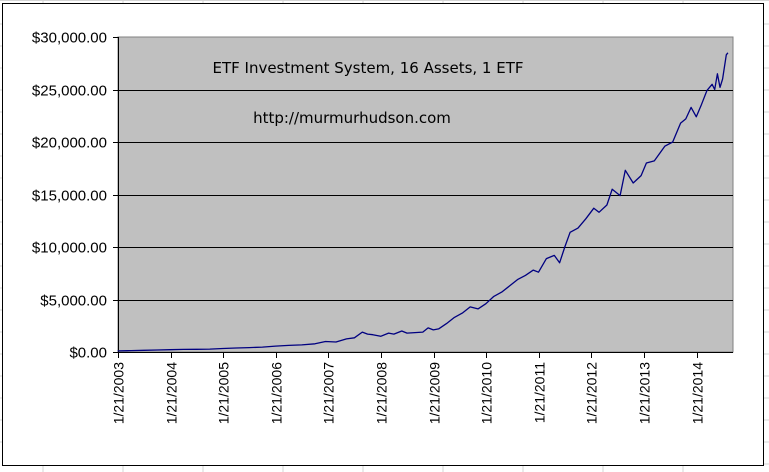 Image resolution: width=769 pixels, height=472 pixels. What do you see at coordinates (540, 392) in the screenshot?
I see `x-tick-label: 1/21/2011` at bounding box center [540, 392].